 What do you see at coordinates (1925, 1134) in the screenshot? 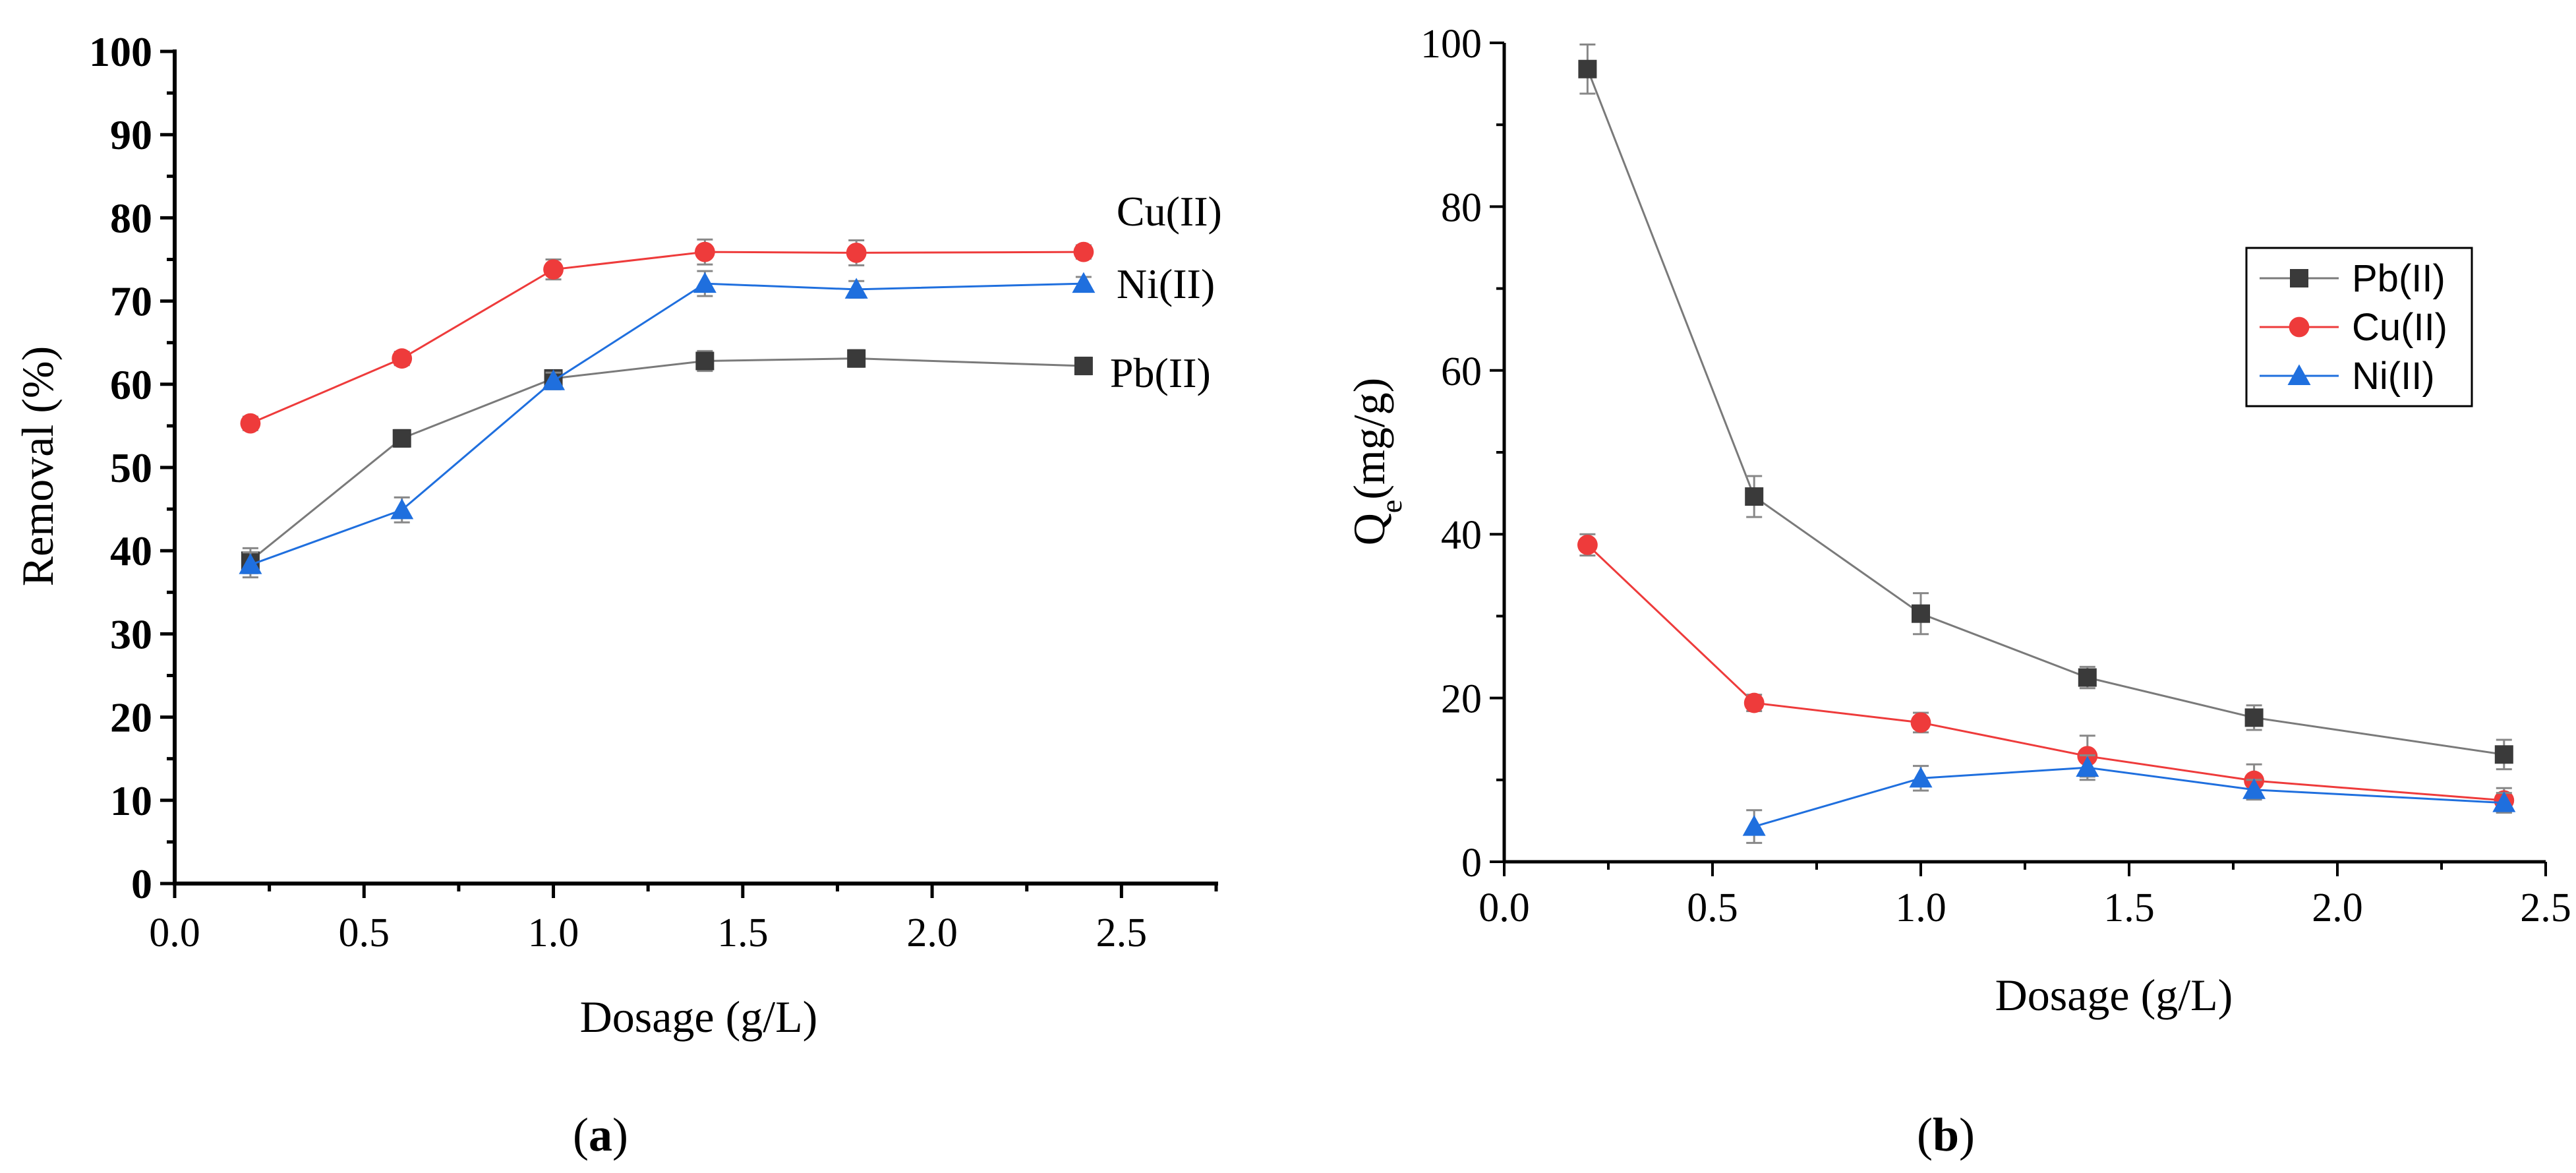
I see `panel-b-label-open: (` at bounding box center [1925, 1134].